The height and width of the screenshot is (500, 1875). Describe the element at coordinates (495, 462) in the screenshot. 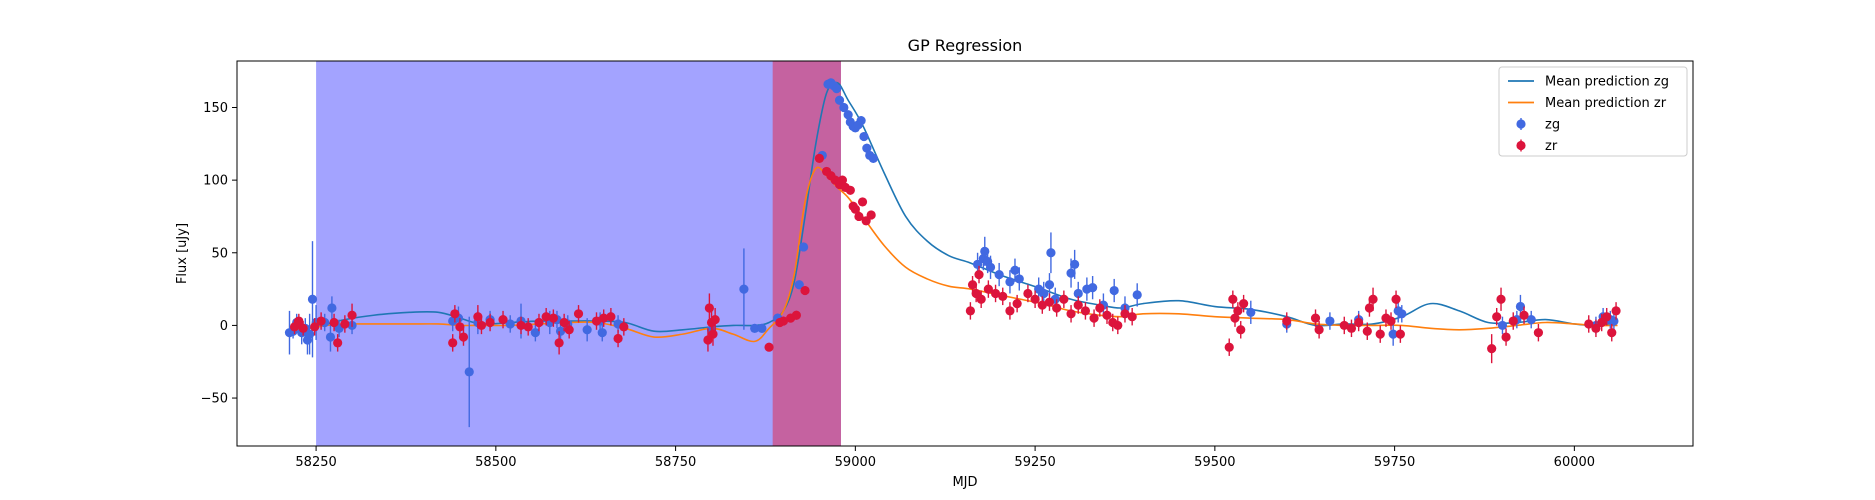

I see `x-tick-label: 58500` at that location.